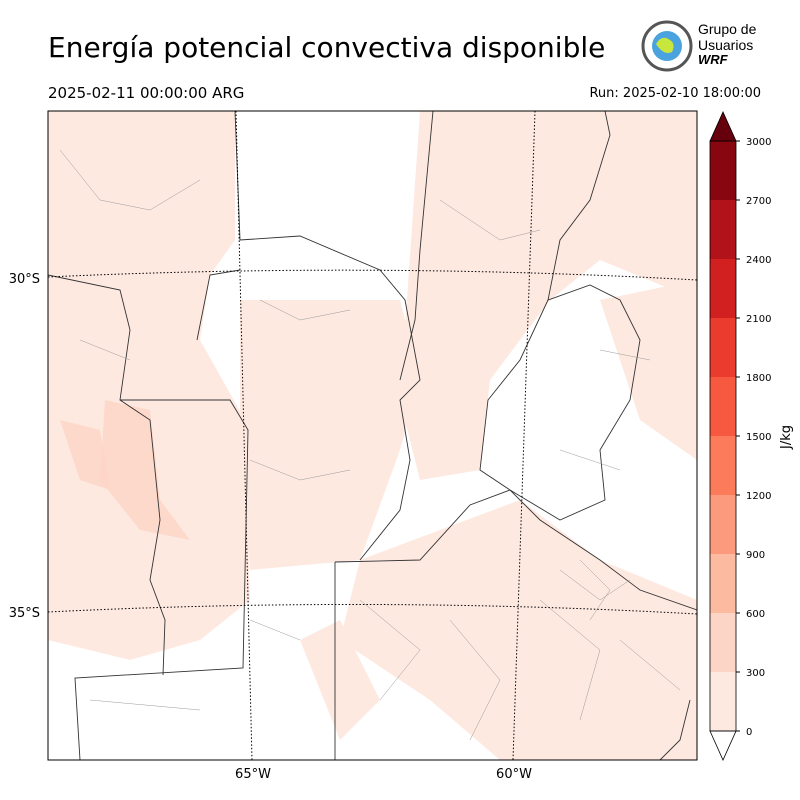  Describe the element at coordinates (727, 29) in the screenshot. I see `logo-text: Grupo de` at that location.